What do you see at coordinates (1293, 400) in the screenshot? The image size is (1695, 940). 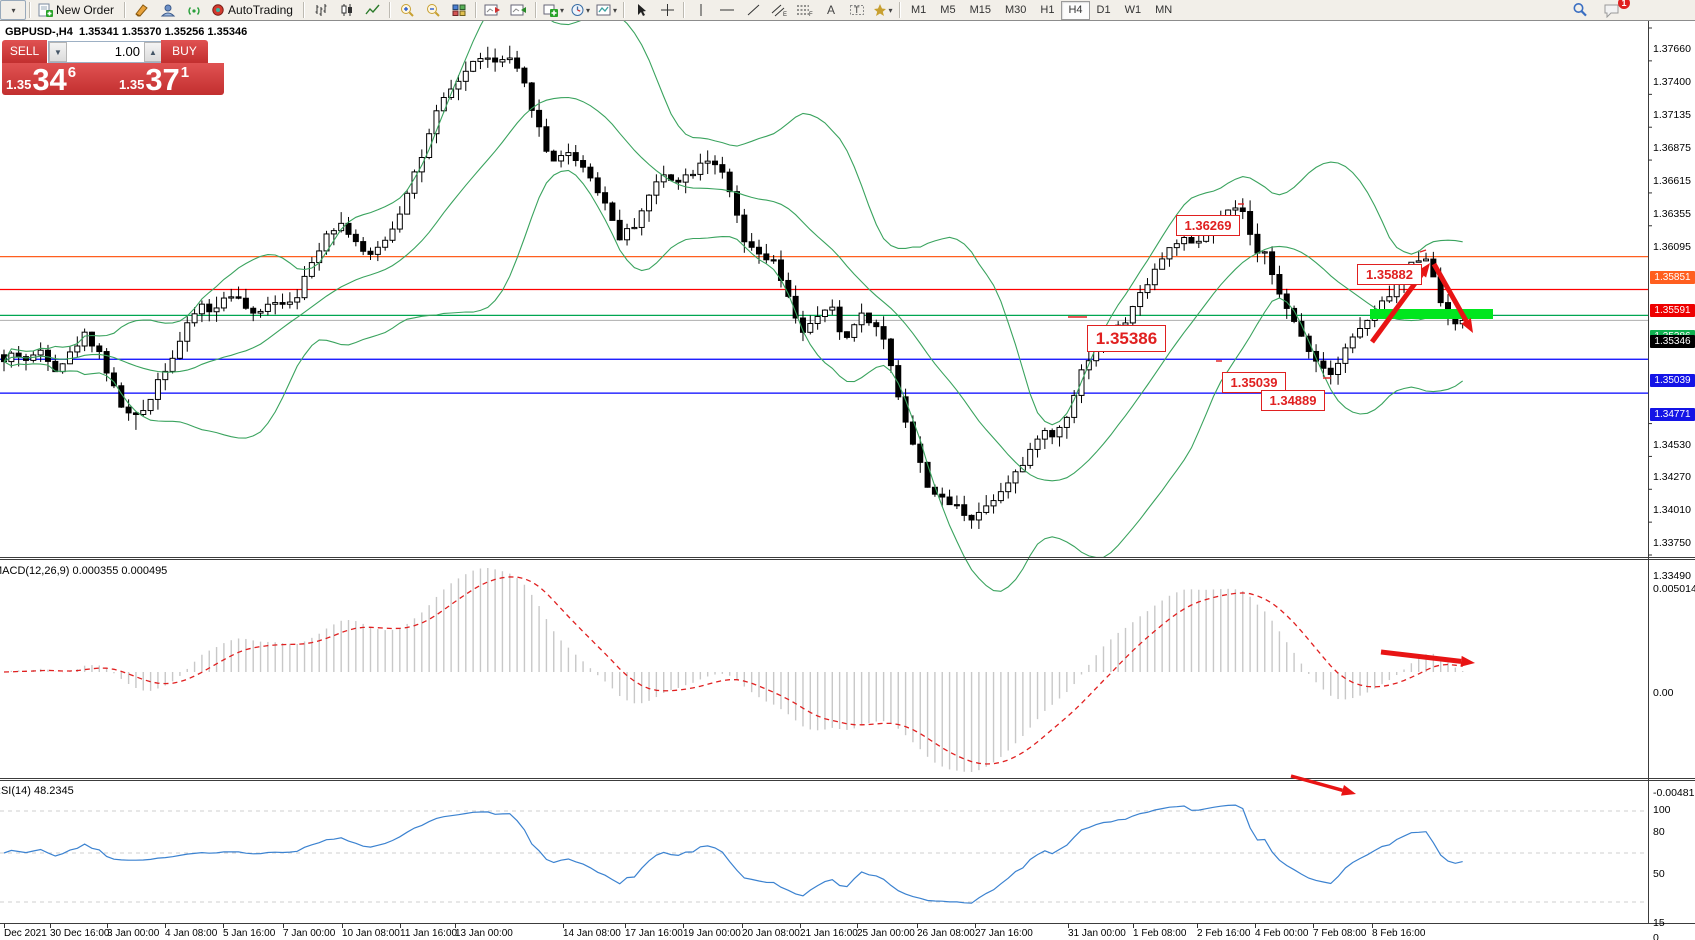 I see `annotation-label-1.34889: 1.34889` at bounding box center [1293, 400].